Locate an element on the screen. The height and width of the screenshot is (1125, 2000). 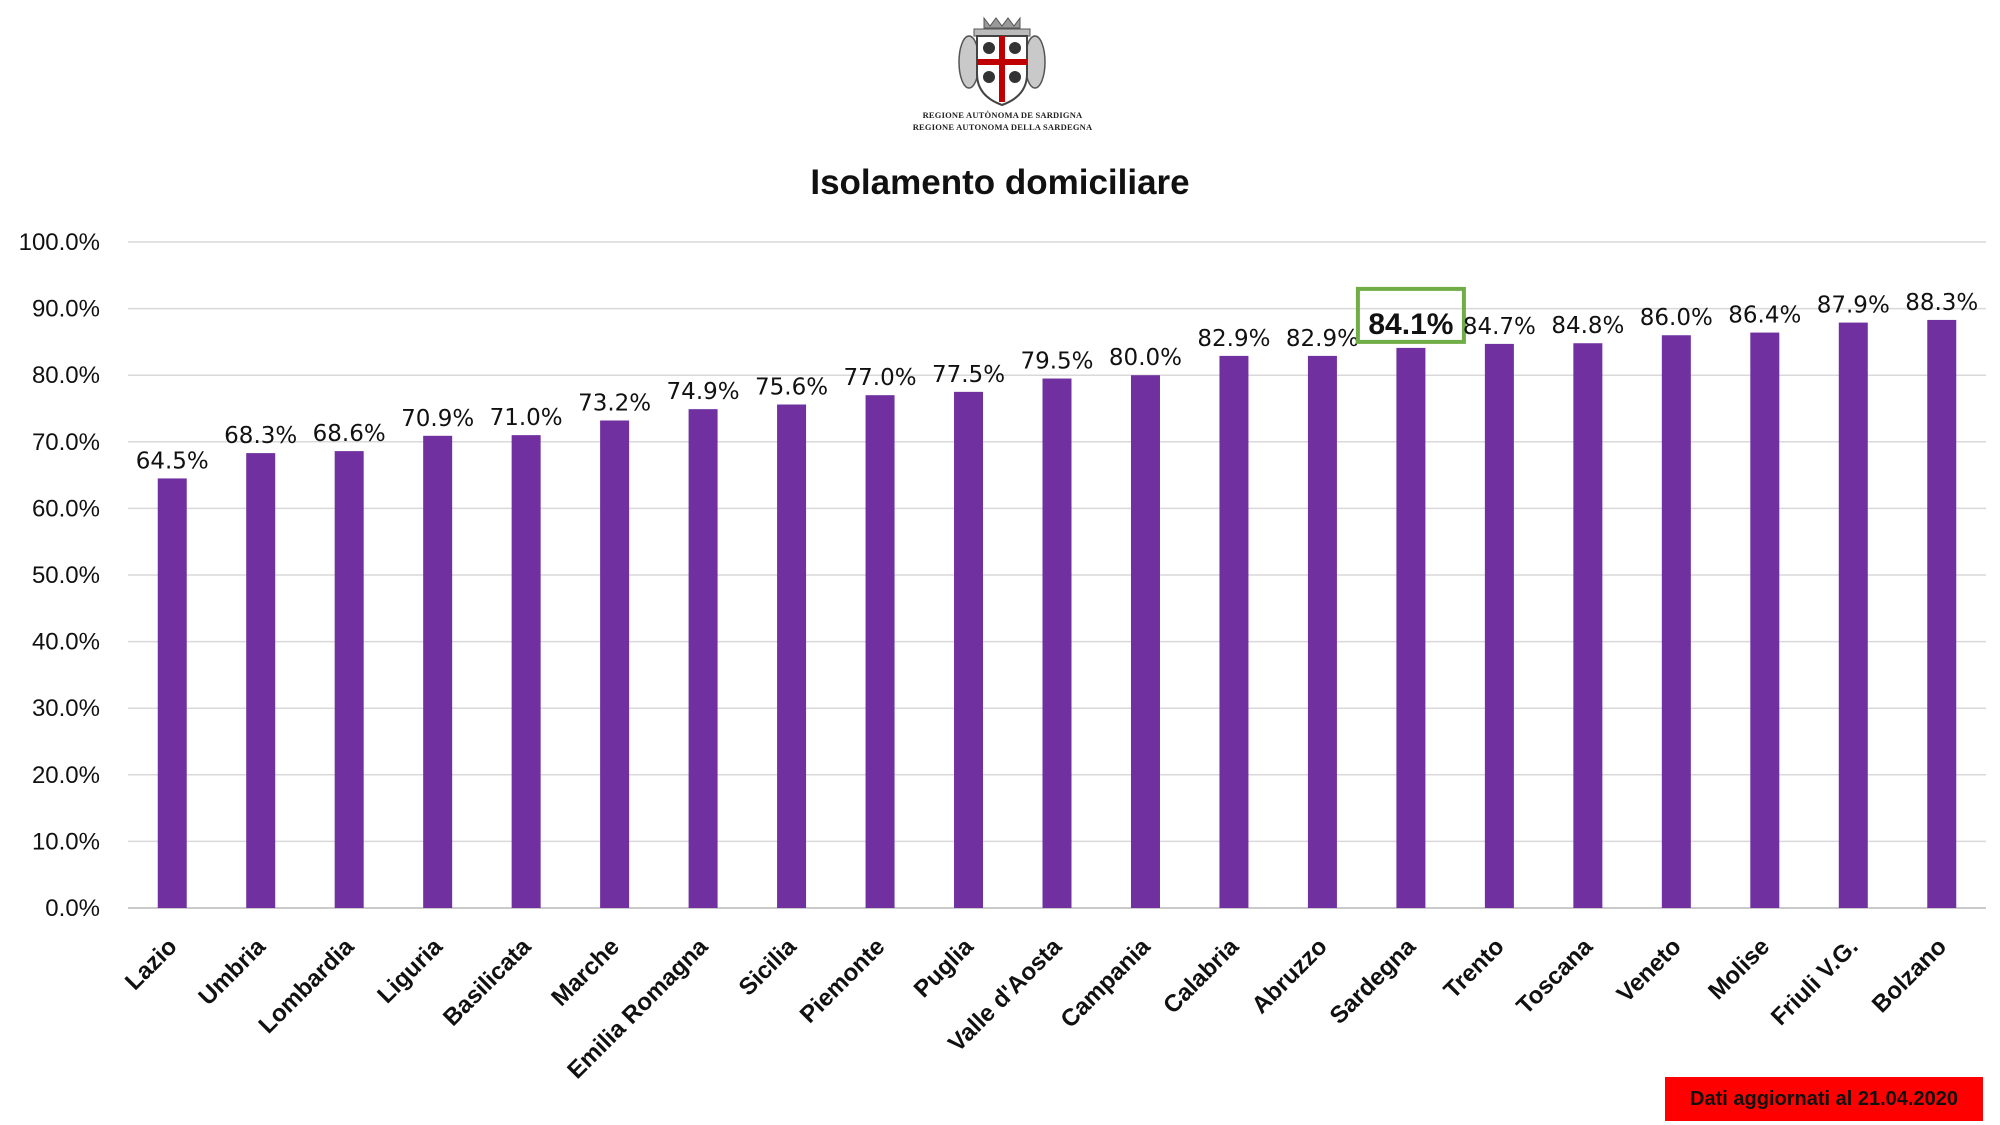
x-tick-label: Trento is located at coordinates (1474, 968).